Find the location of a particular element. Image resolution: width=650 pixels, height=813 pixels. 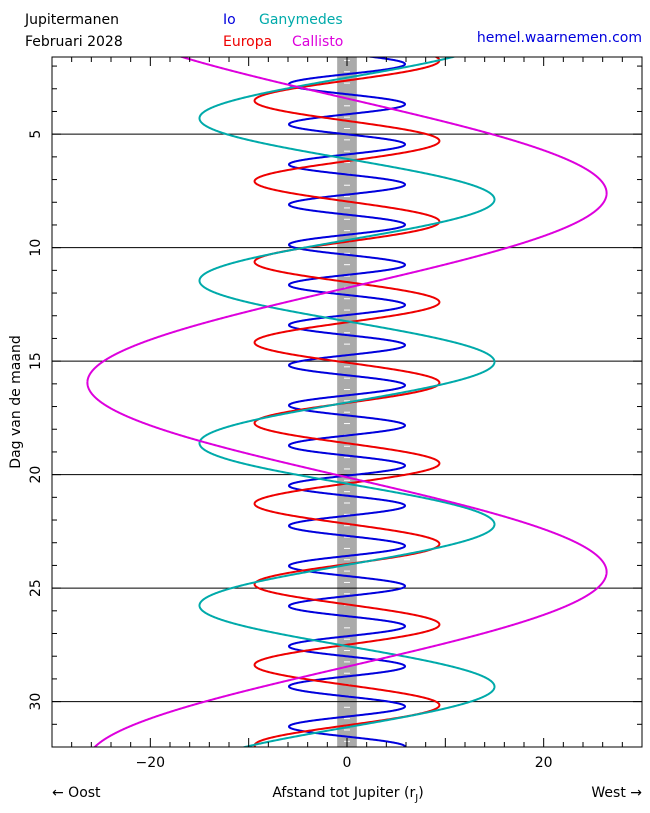

website-link: hemel.waarnemen.com is located at coordinates (559, 38).